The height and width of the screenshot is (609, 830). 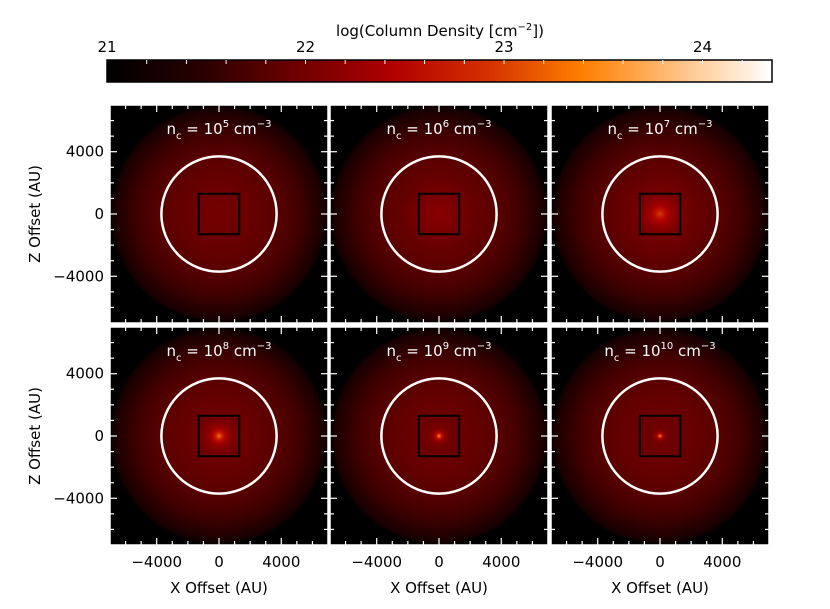 I want to click on colorbar-gradient, so click(x=439, y=71).